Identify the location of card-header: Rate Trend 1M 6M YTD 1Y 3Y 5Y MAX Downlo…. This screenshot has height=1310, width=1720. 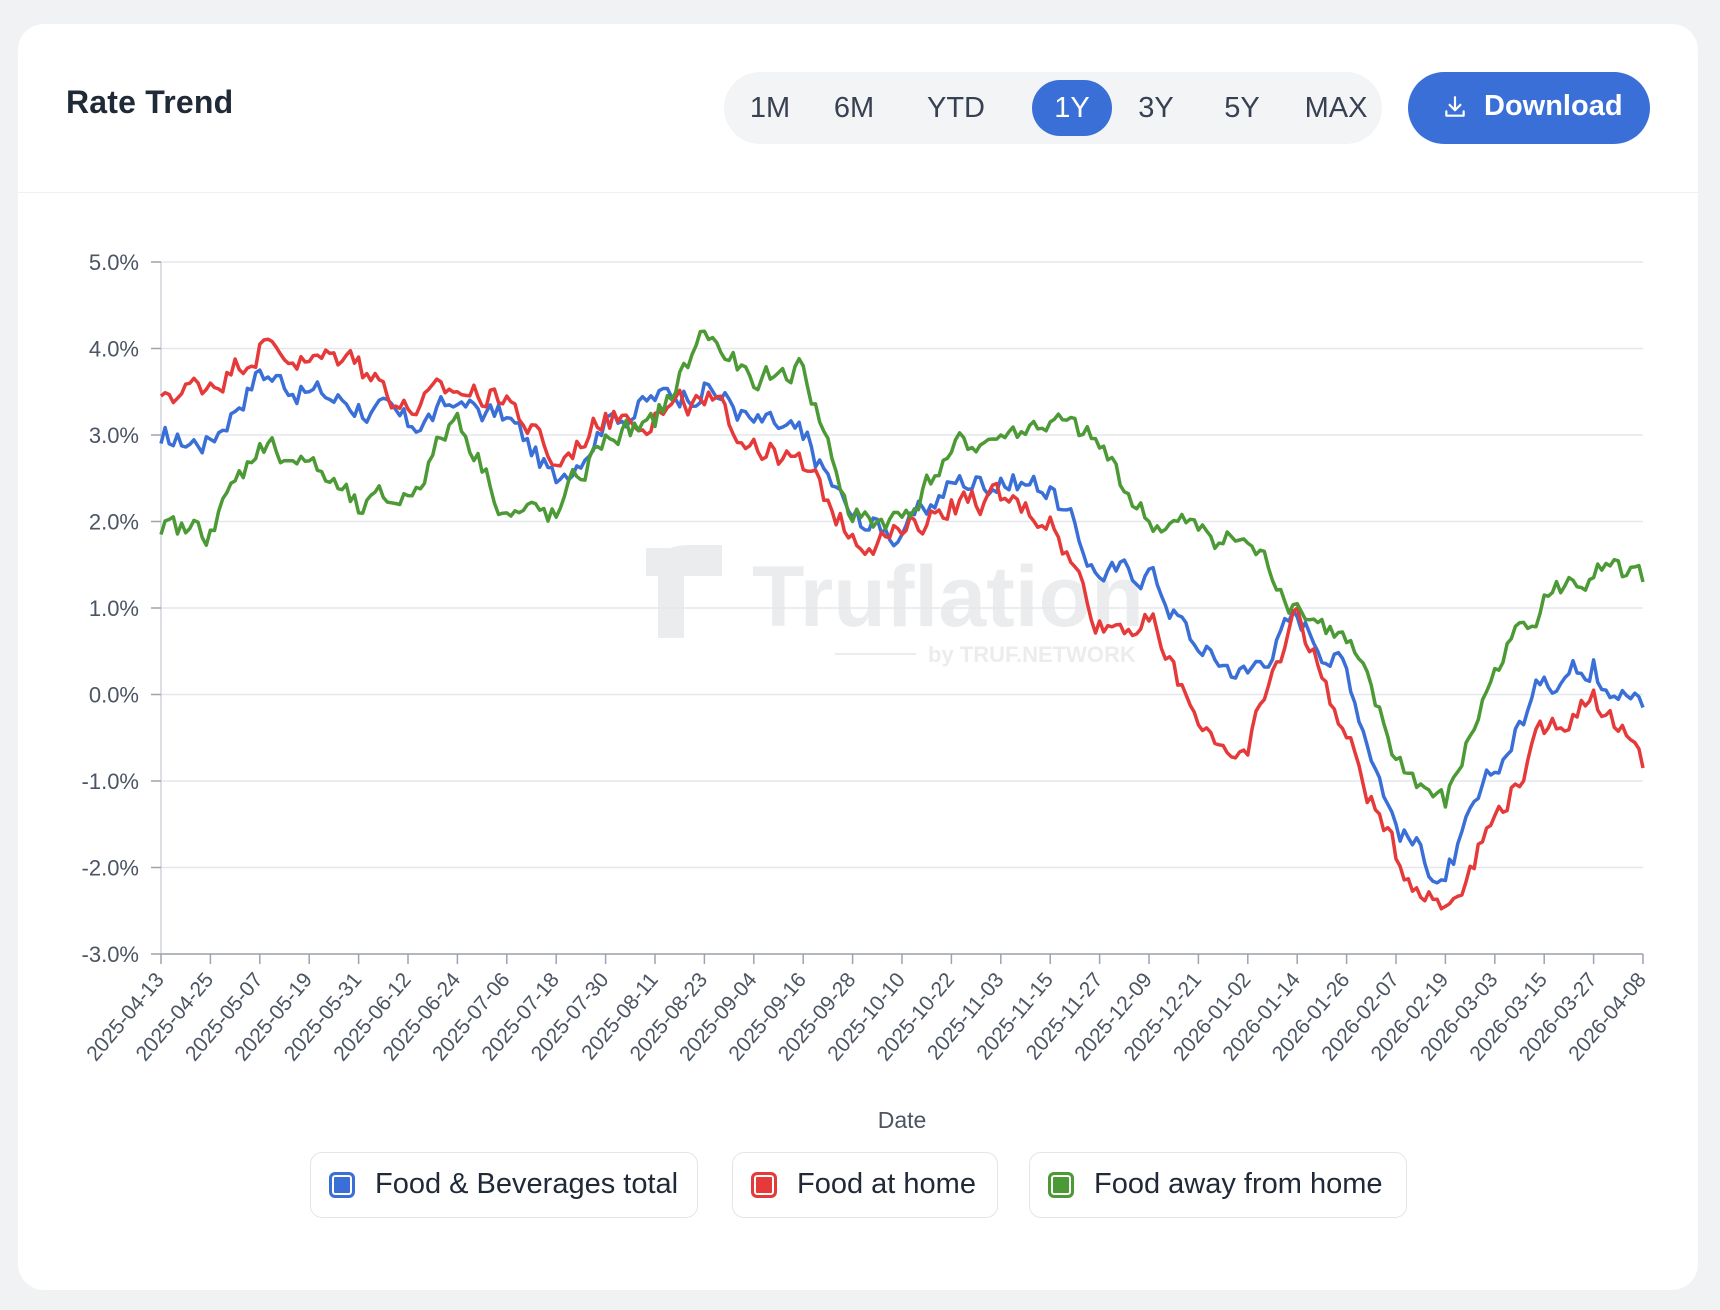
(858, 108).